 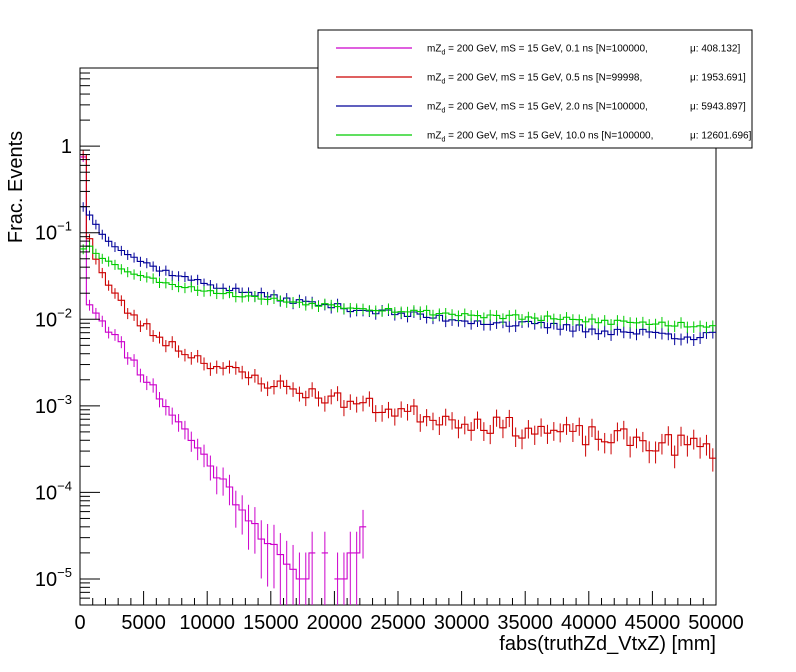 What do you see at coordinates (589, 623) in the screenshot?
I see `x-tick-label: 40000` at bounding box center [589, 623].